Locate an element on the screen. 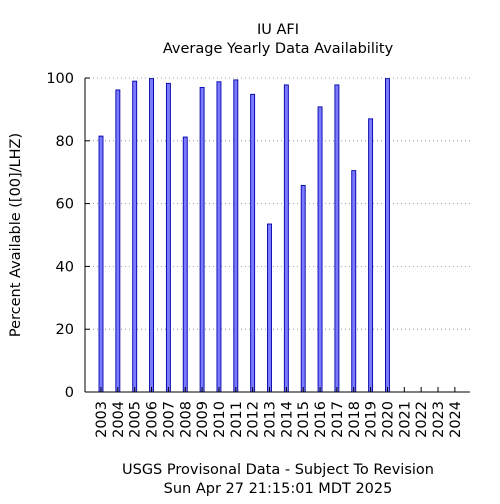 The height and width of the screenshot is (504, 500). x-tick-label: 2013 is located at coordinates (271, 419).